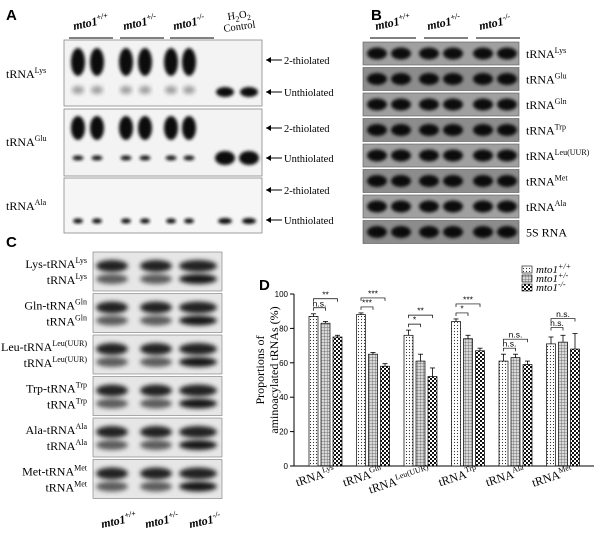 Image resolution: width=605 pixels, height=542 pixels. I want to click on blot-a-glu: tRNAGlu, so click(134, 142).